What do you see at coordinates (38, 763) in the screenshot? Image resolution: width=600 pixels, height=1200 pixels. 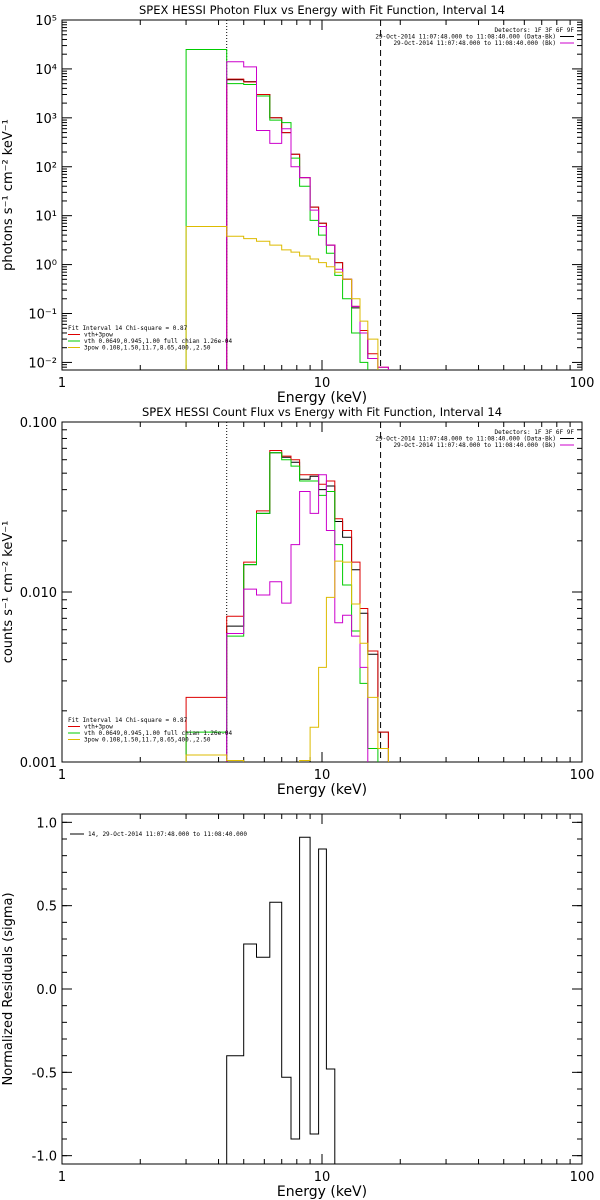 I see `y-tick-label: 0.001` at bounding box center [38, 763].